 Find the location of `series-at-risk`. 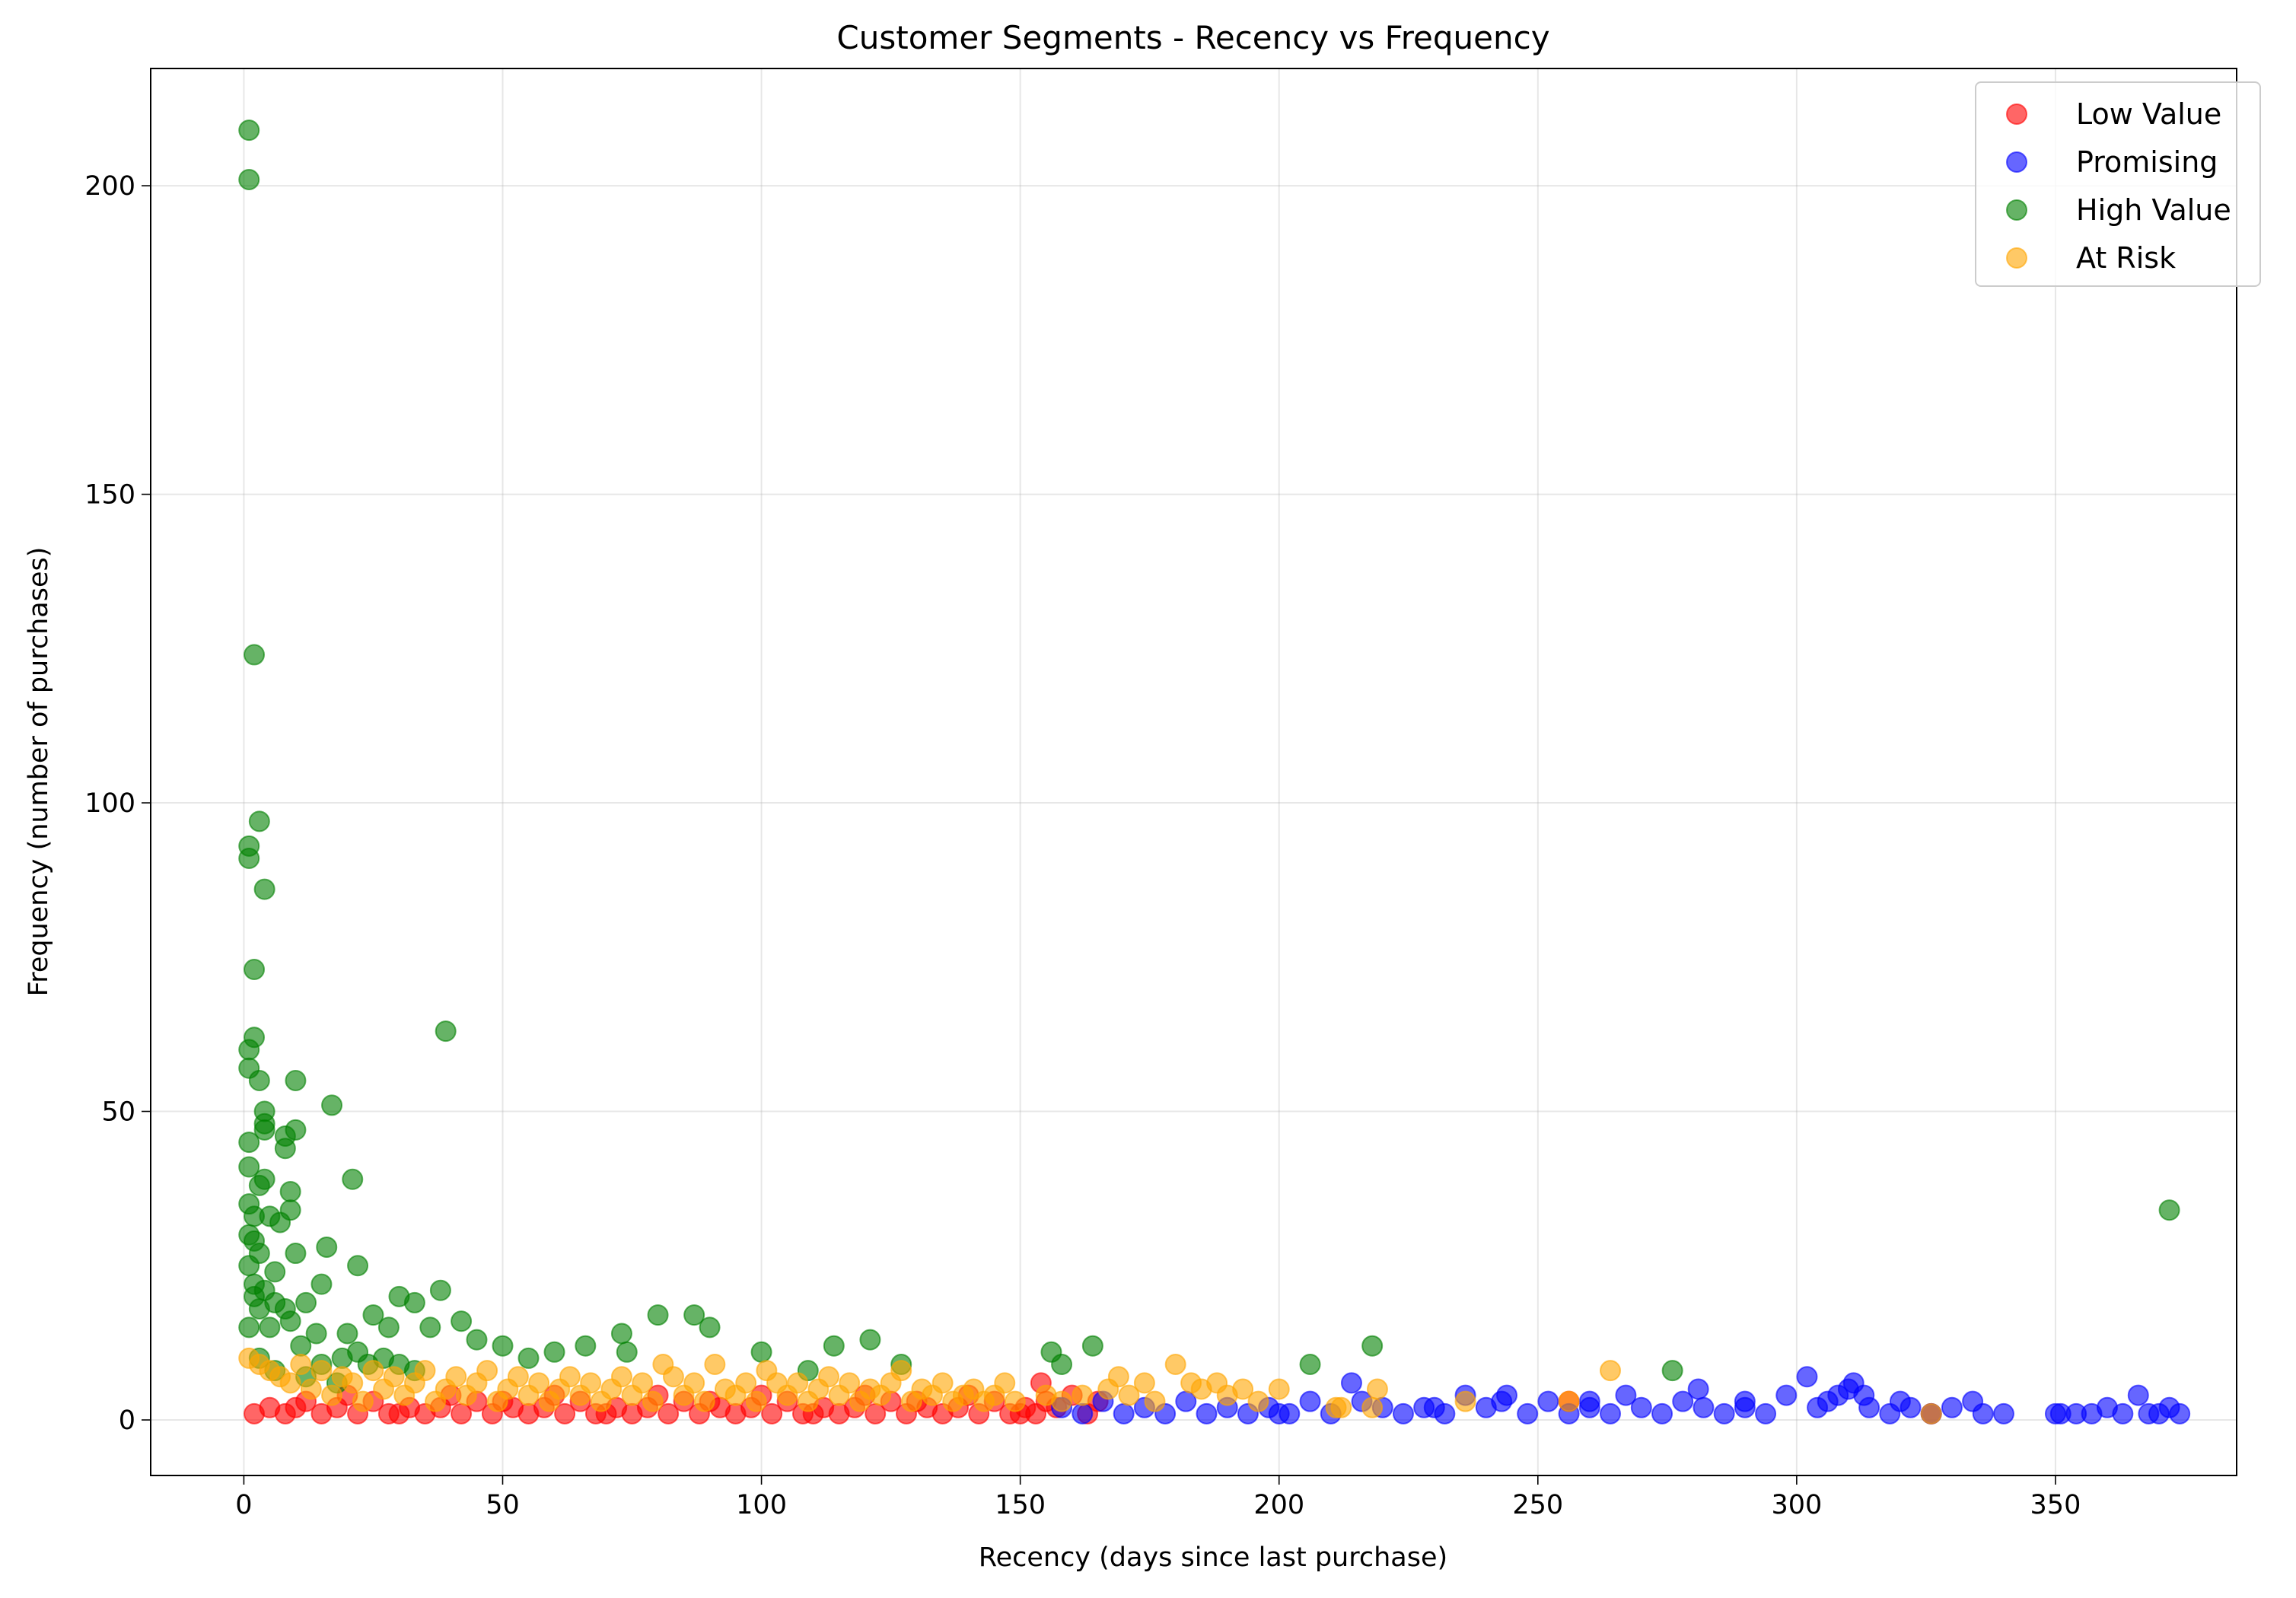

series-at-risk is located at coordinates (1090, 1386).